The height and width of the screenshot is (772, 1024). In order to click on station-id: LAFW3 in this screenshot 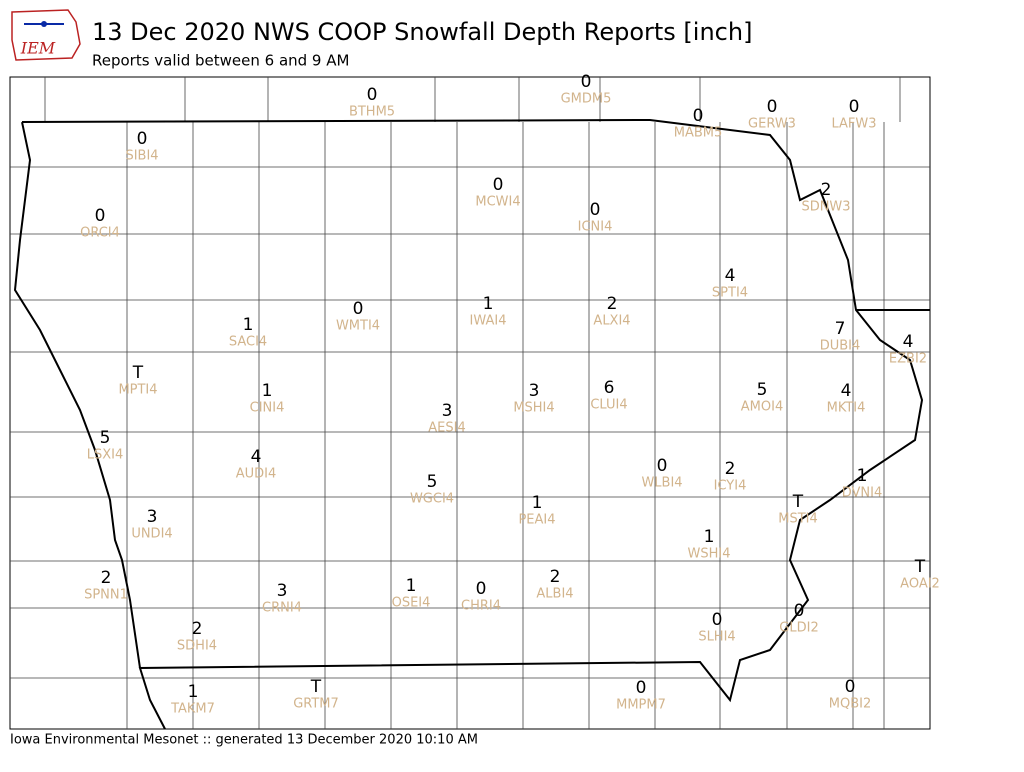, I will do `click(853, 124)`.